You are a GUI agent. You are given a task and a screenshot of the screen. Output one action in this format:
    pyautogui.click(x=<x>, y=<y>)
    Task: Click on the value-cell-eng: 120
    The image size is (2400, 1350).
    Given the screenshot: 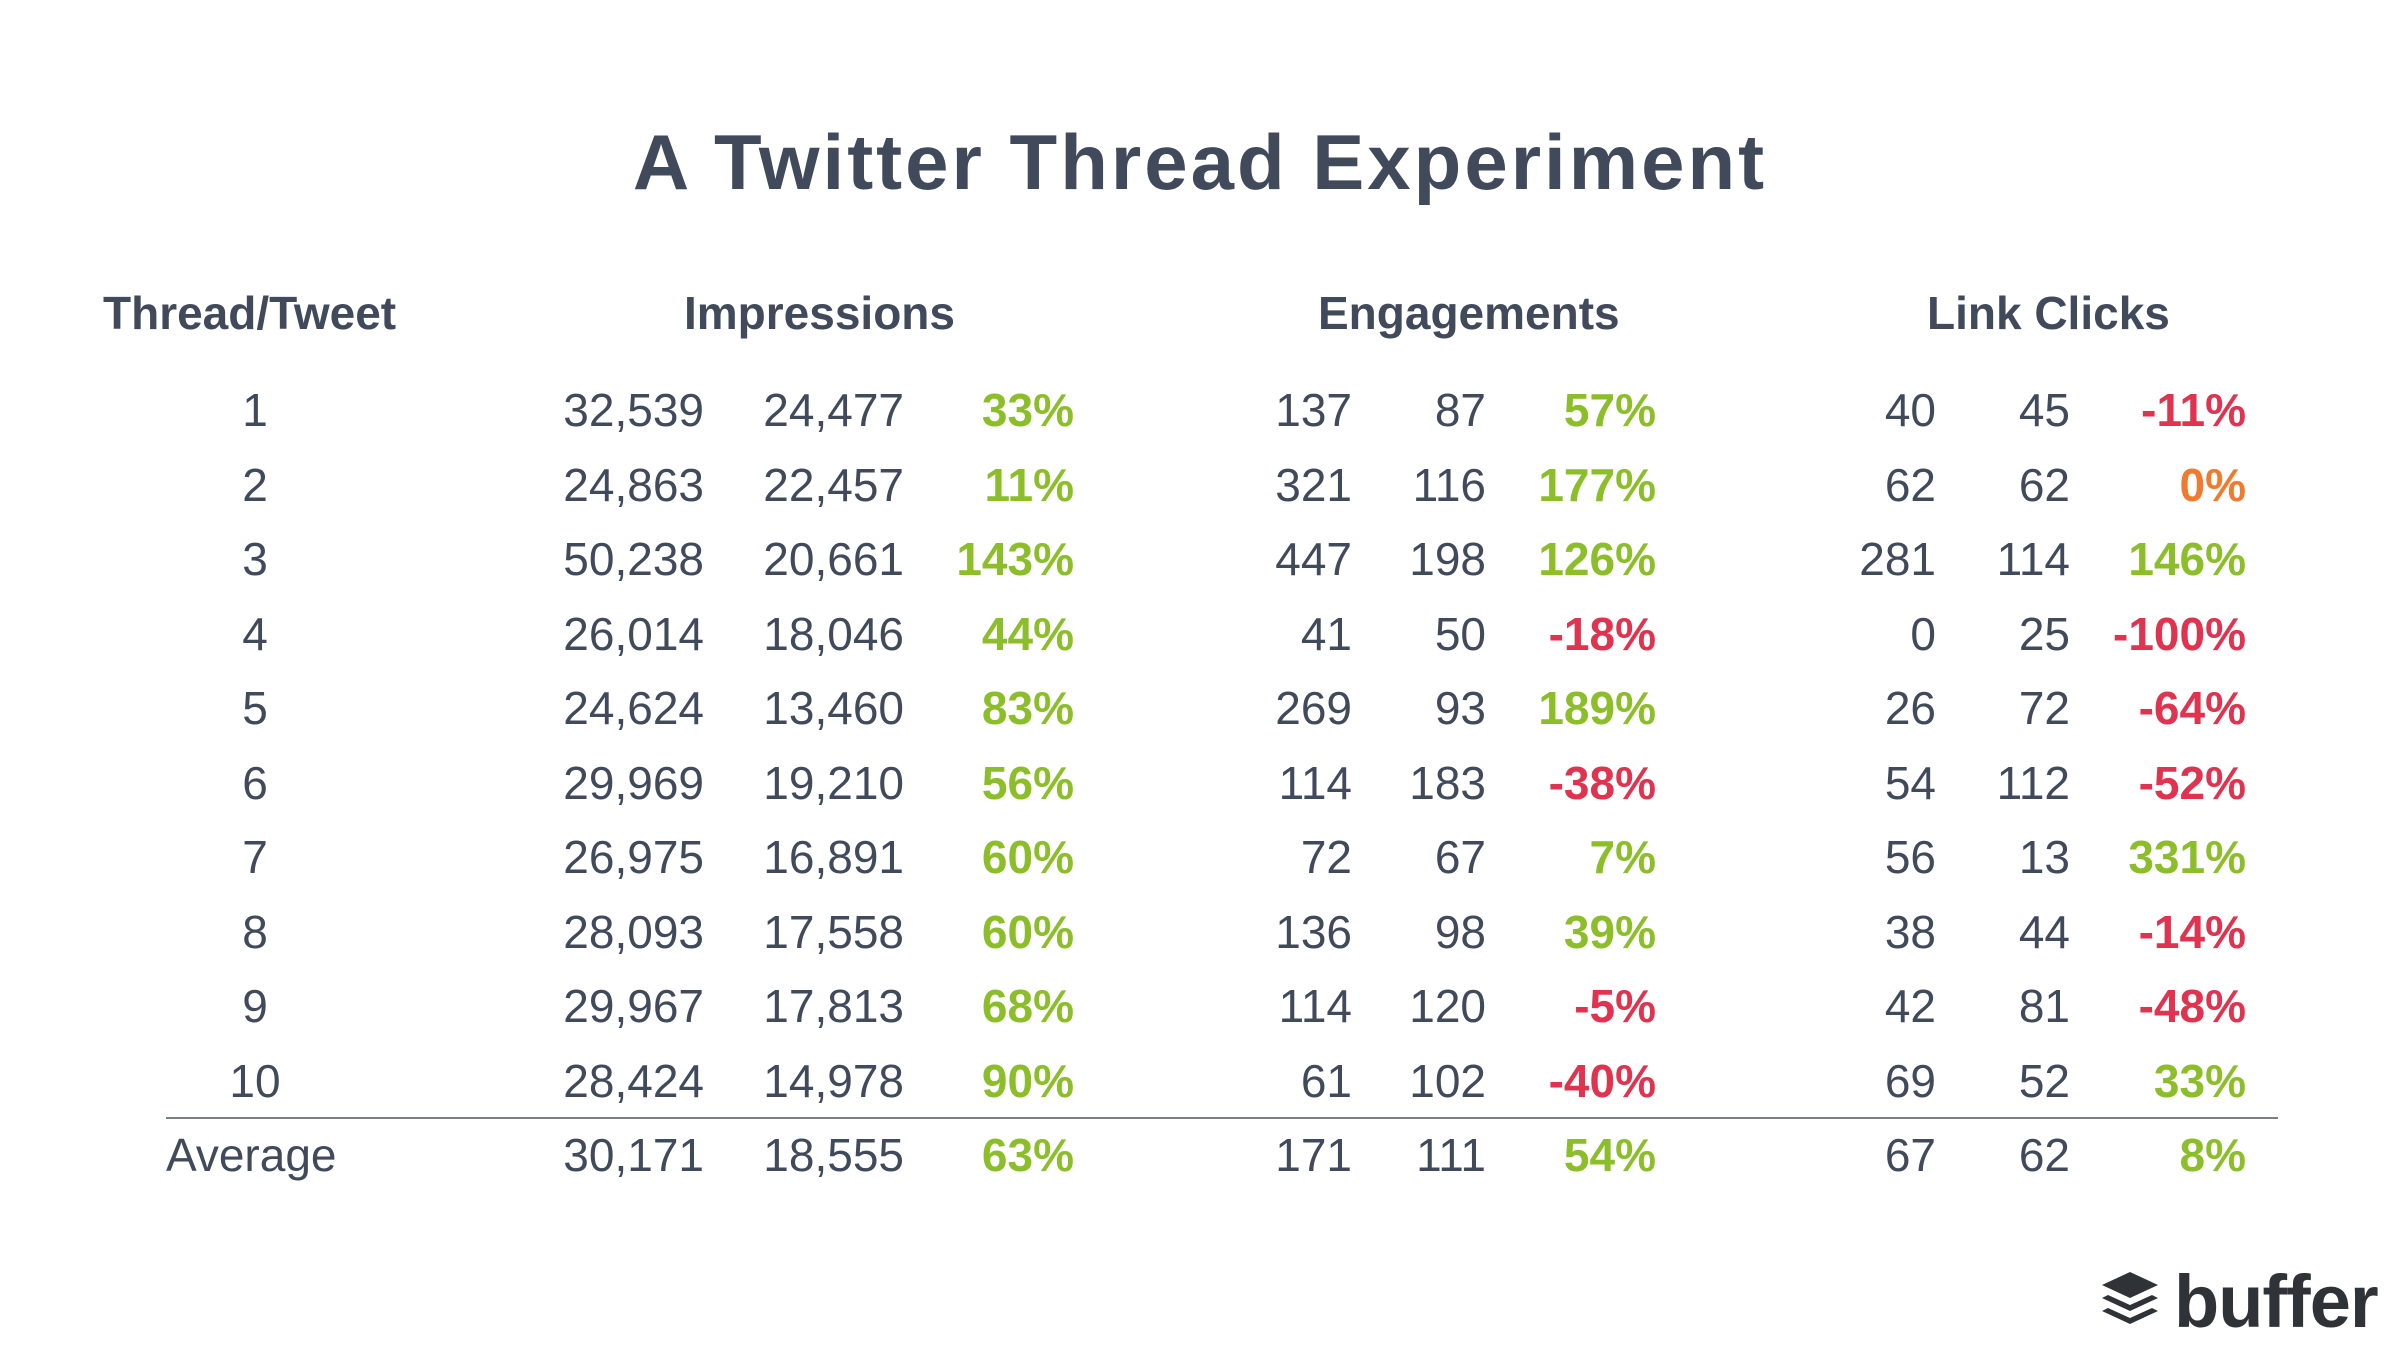 What is the action you would take?
    pyautogui.click(x=1447, y=1006)
    